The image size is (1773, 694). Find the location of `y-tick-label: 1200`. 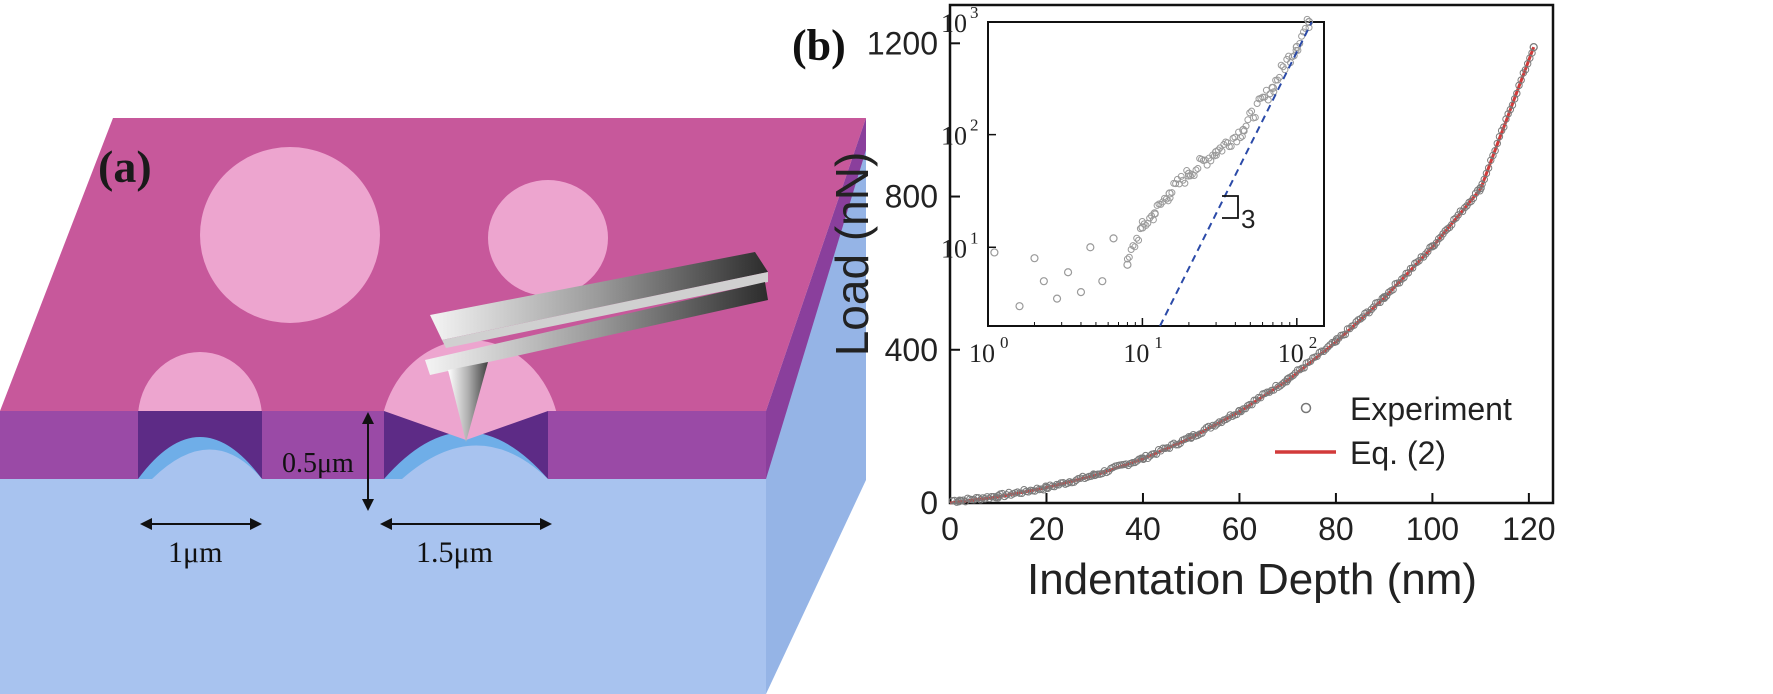

y-tick-label: 1200 is located at coordinates (902, 43).